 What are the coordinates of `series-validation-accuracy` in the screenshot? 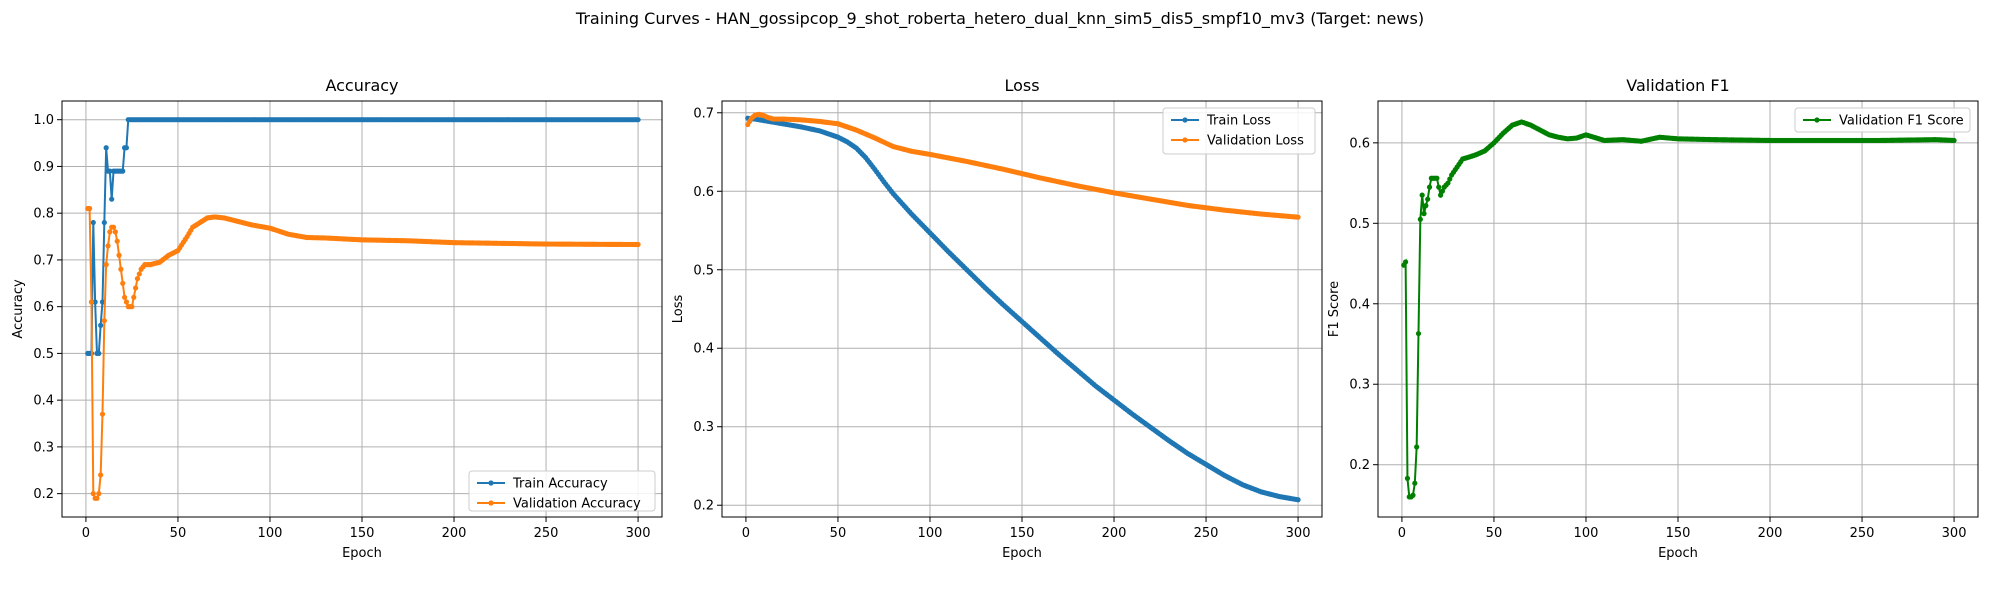 It's located at (363, 353).